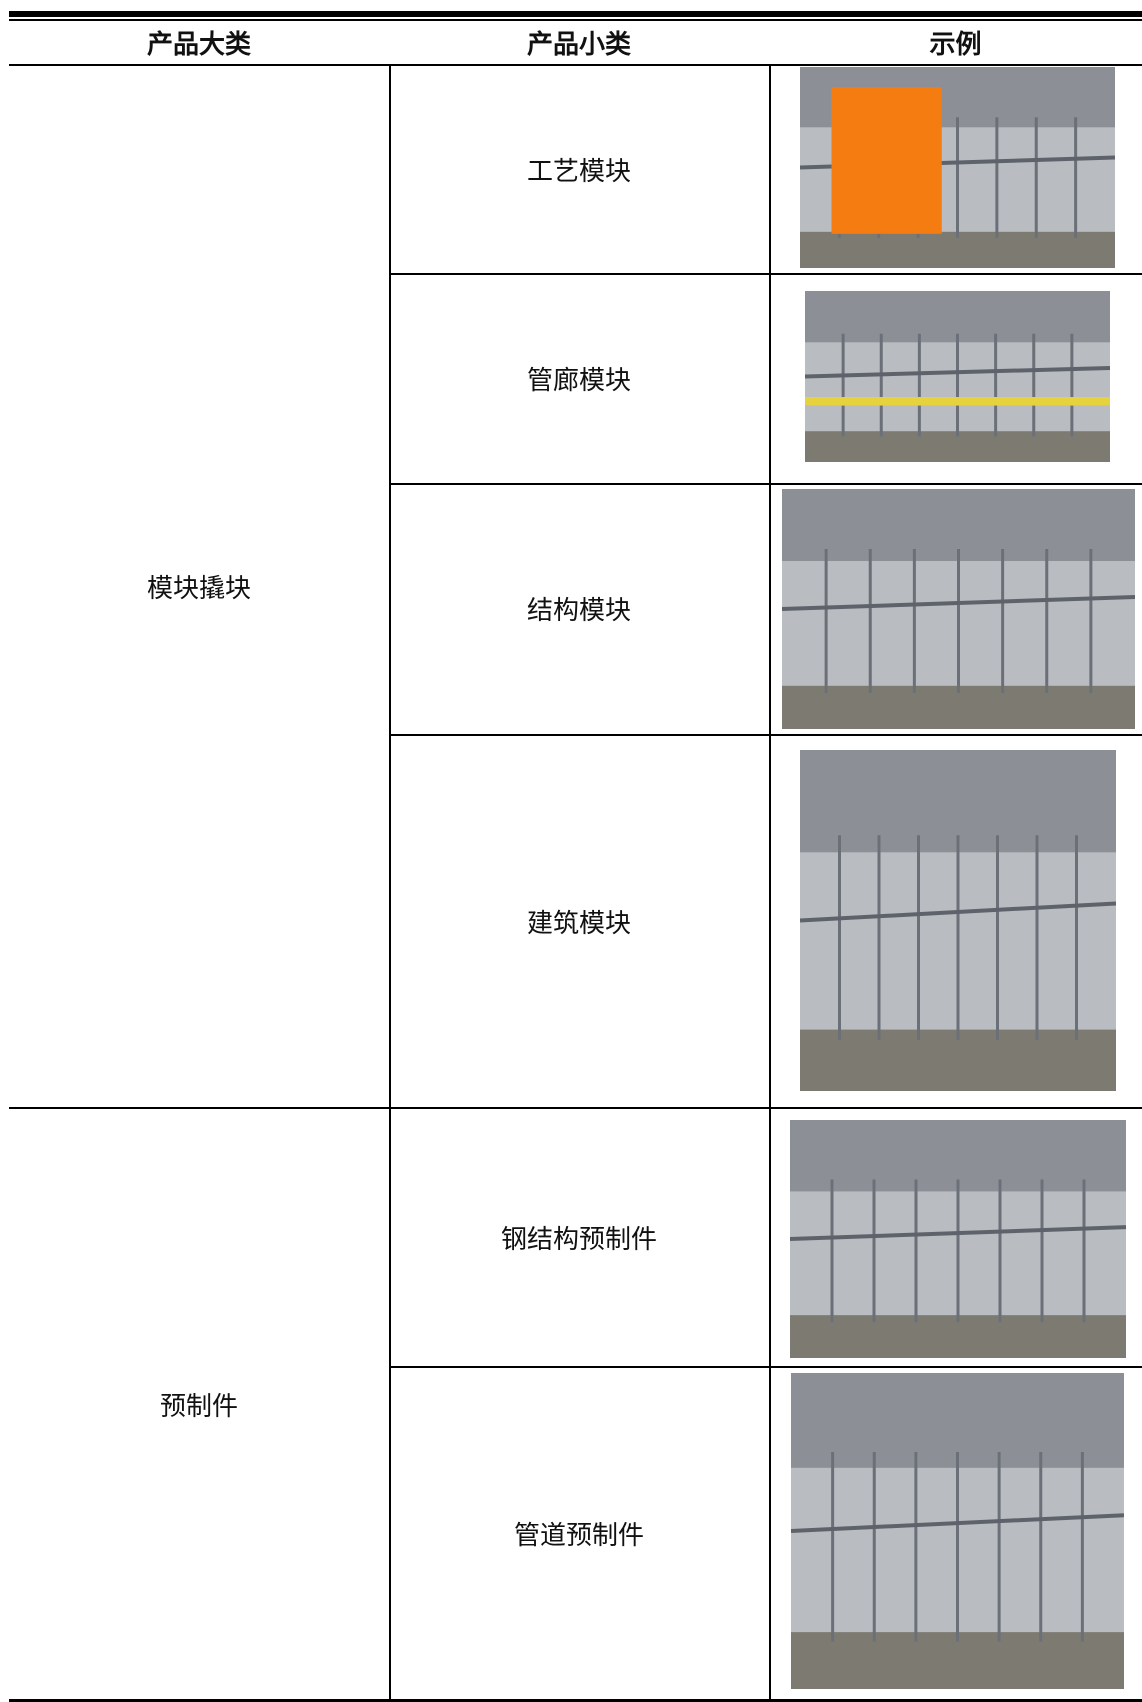  I want to click on column-header: 示例, so click(955, 44).